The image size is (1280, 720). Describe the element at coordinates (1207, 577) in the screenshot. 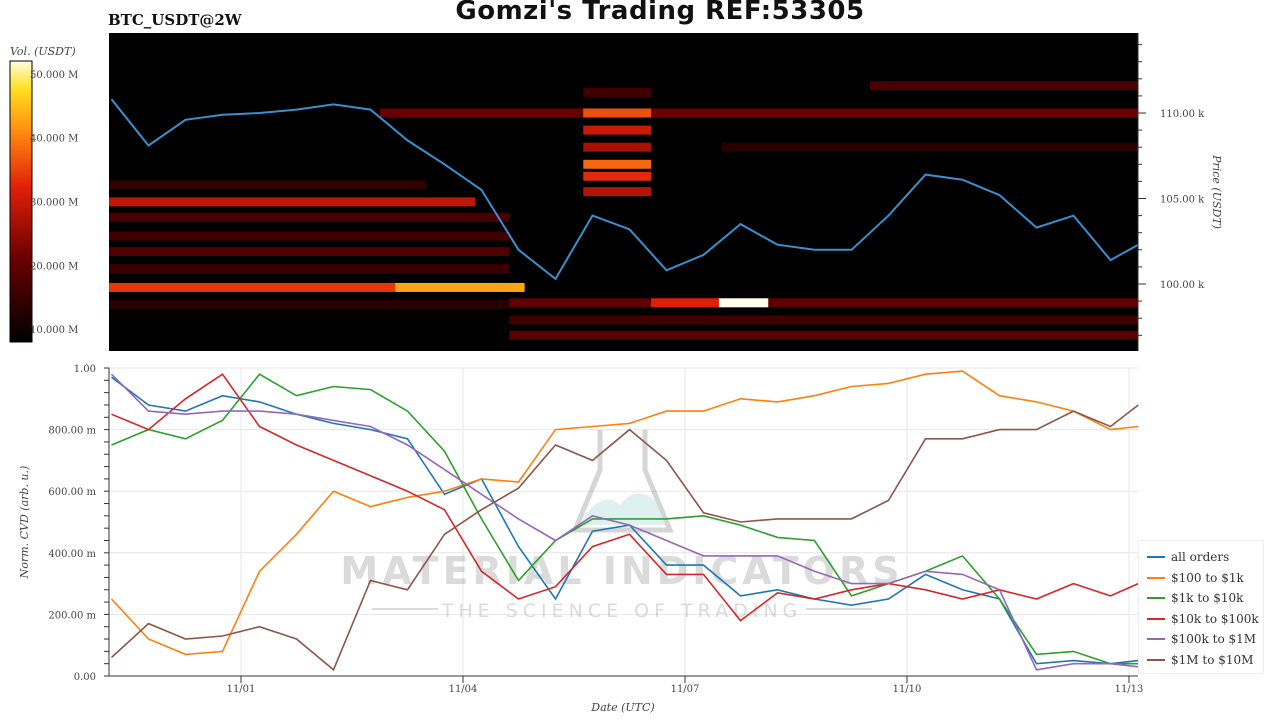

I see `legend-label: $100 to $1k` at that location.